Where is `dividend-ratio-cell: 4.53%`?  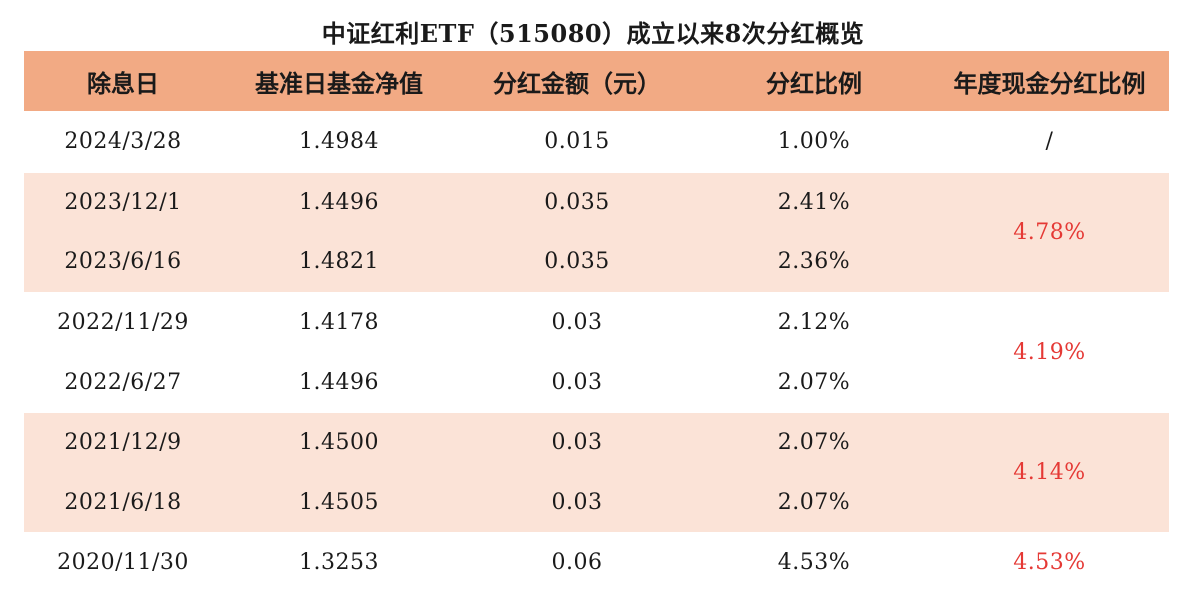
dividend-ratio-cell: 4.53% is located at coordinates (814, 563).